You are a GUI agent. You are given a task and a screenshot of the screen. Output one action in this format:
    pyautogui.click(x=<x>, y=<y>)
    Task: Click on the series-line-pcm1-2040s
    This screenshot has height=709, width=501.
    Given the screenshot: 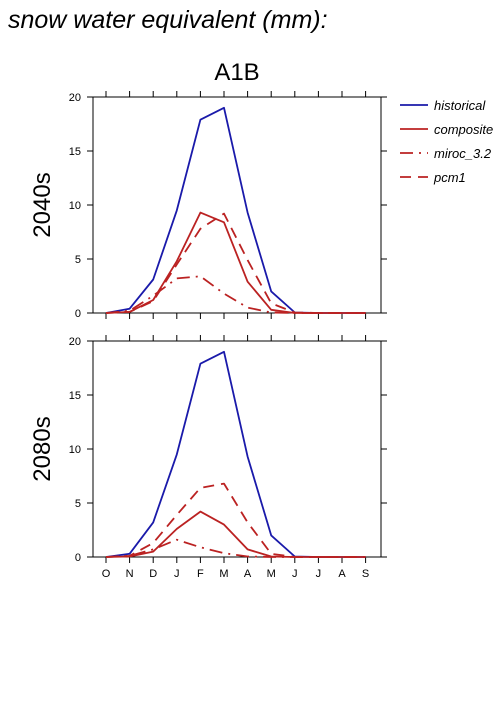 What is the action you would take?
    pyautogui.click(x=235, y=263)
    